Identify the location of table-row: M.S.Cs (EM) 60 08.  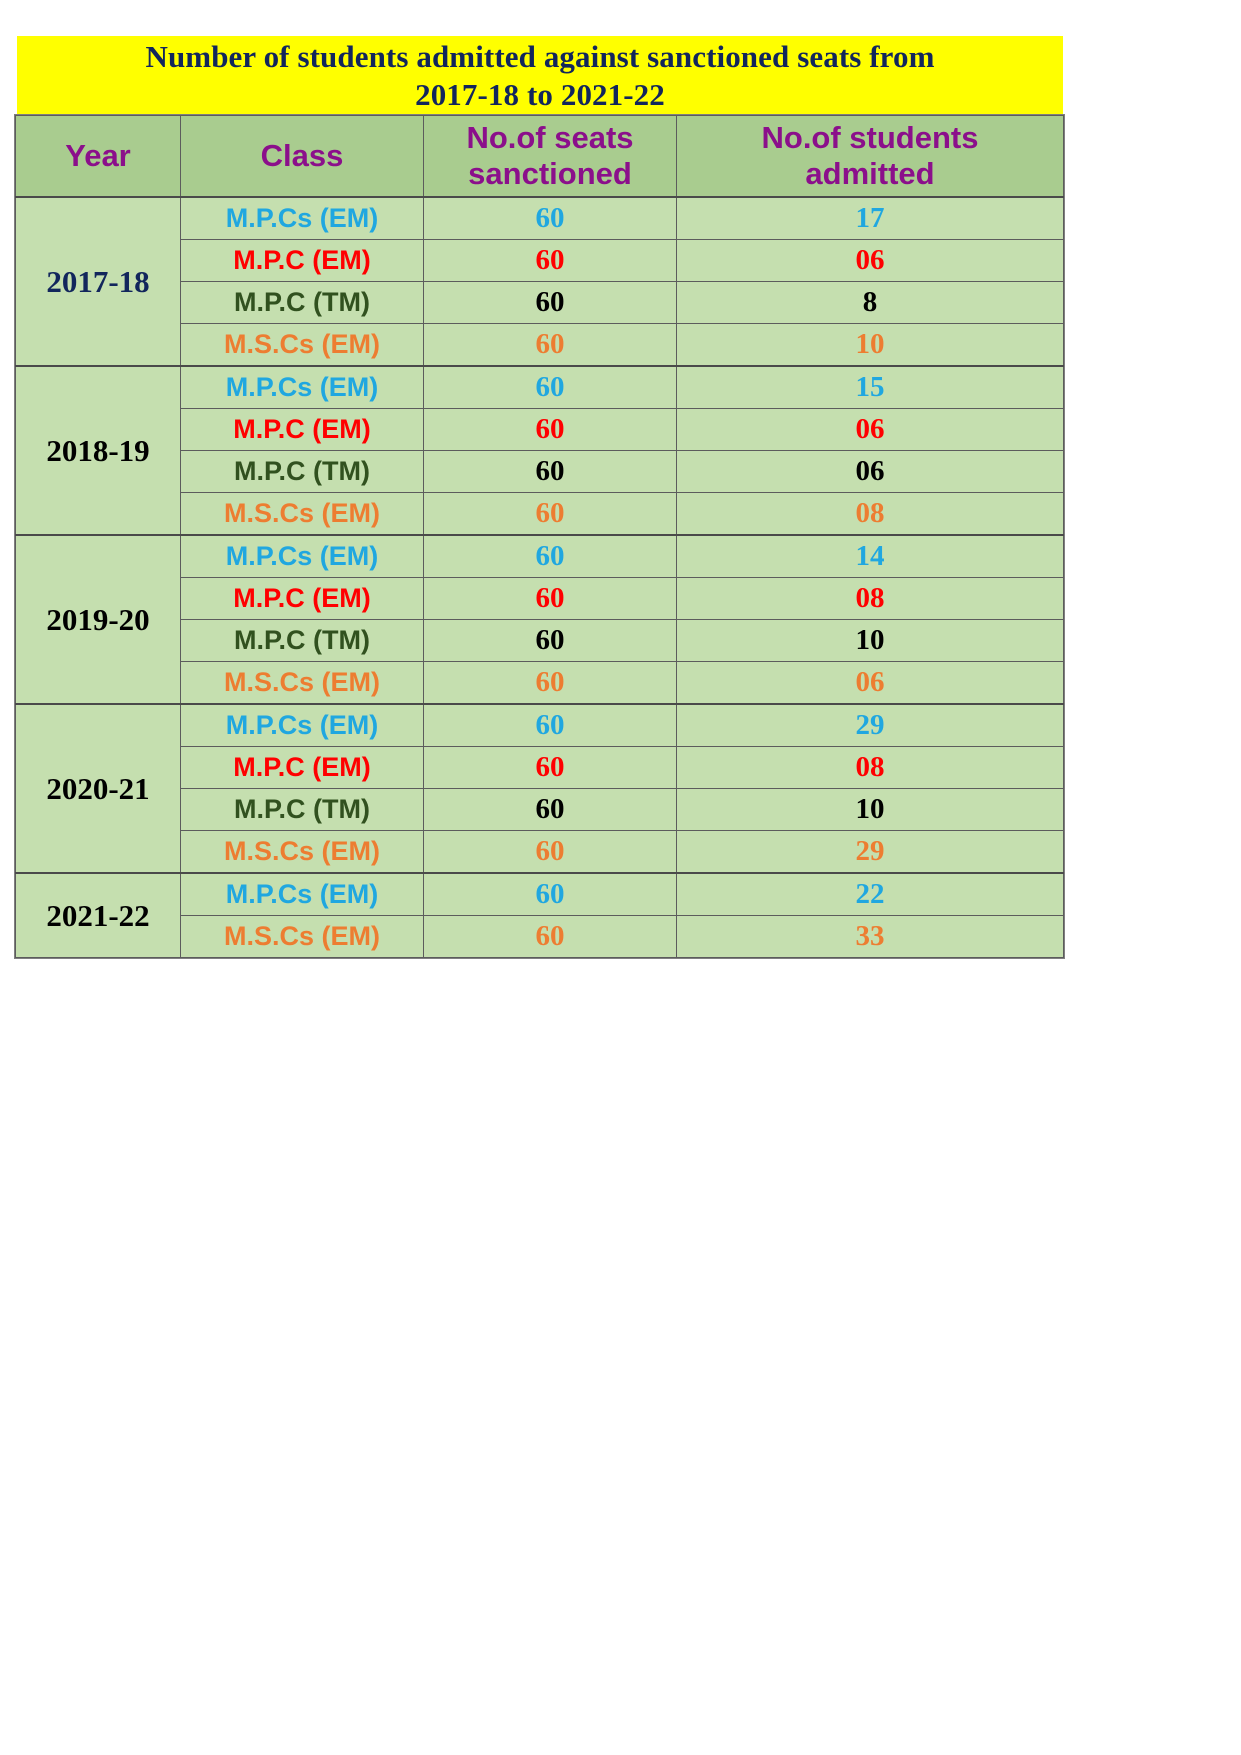
(540, 514).